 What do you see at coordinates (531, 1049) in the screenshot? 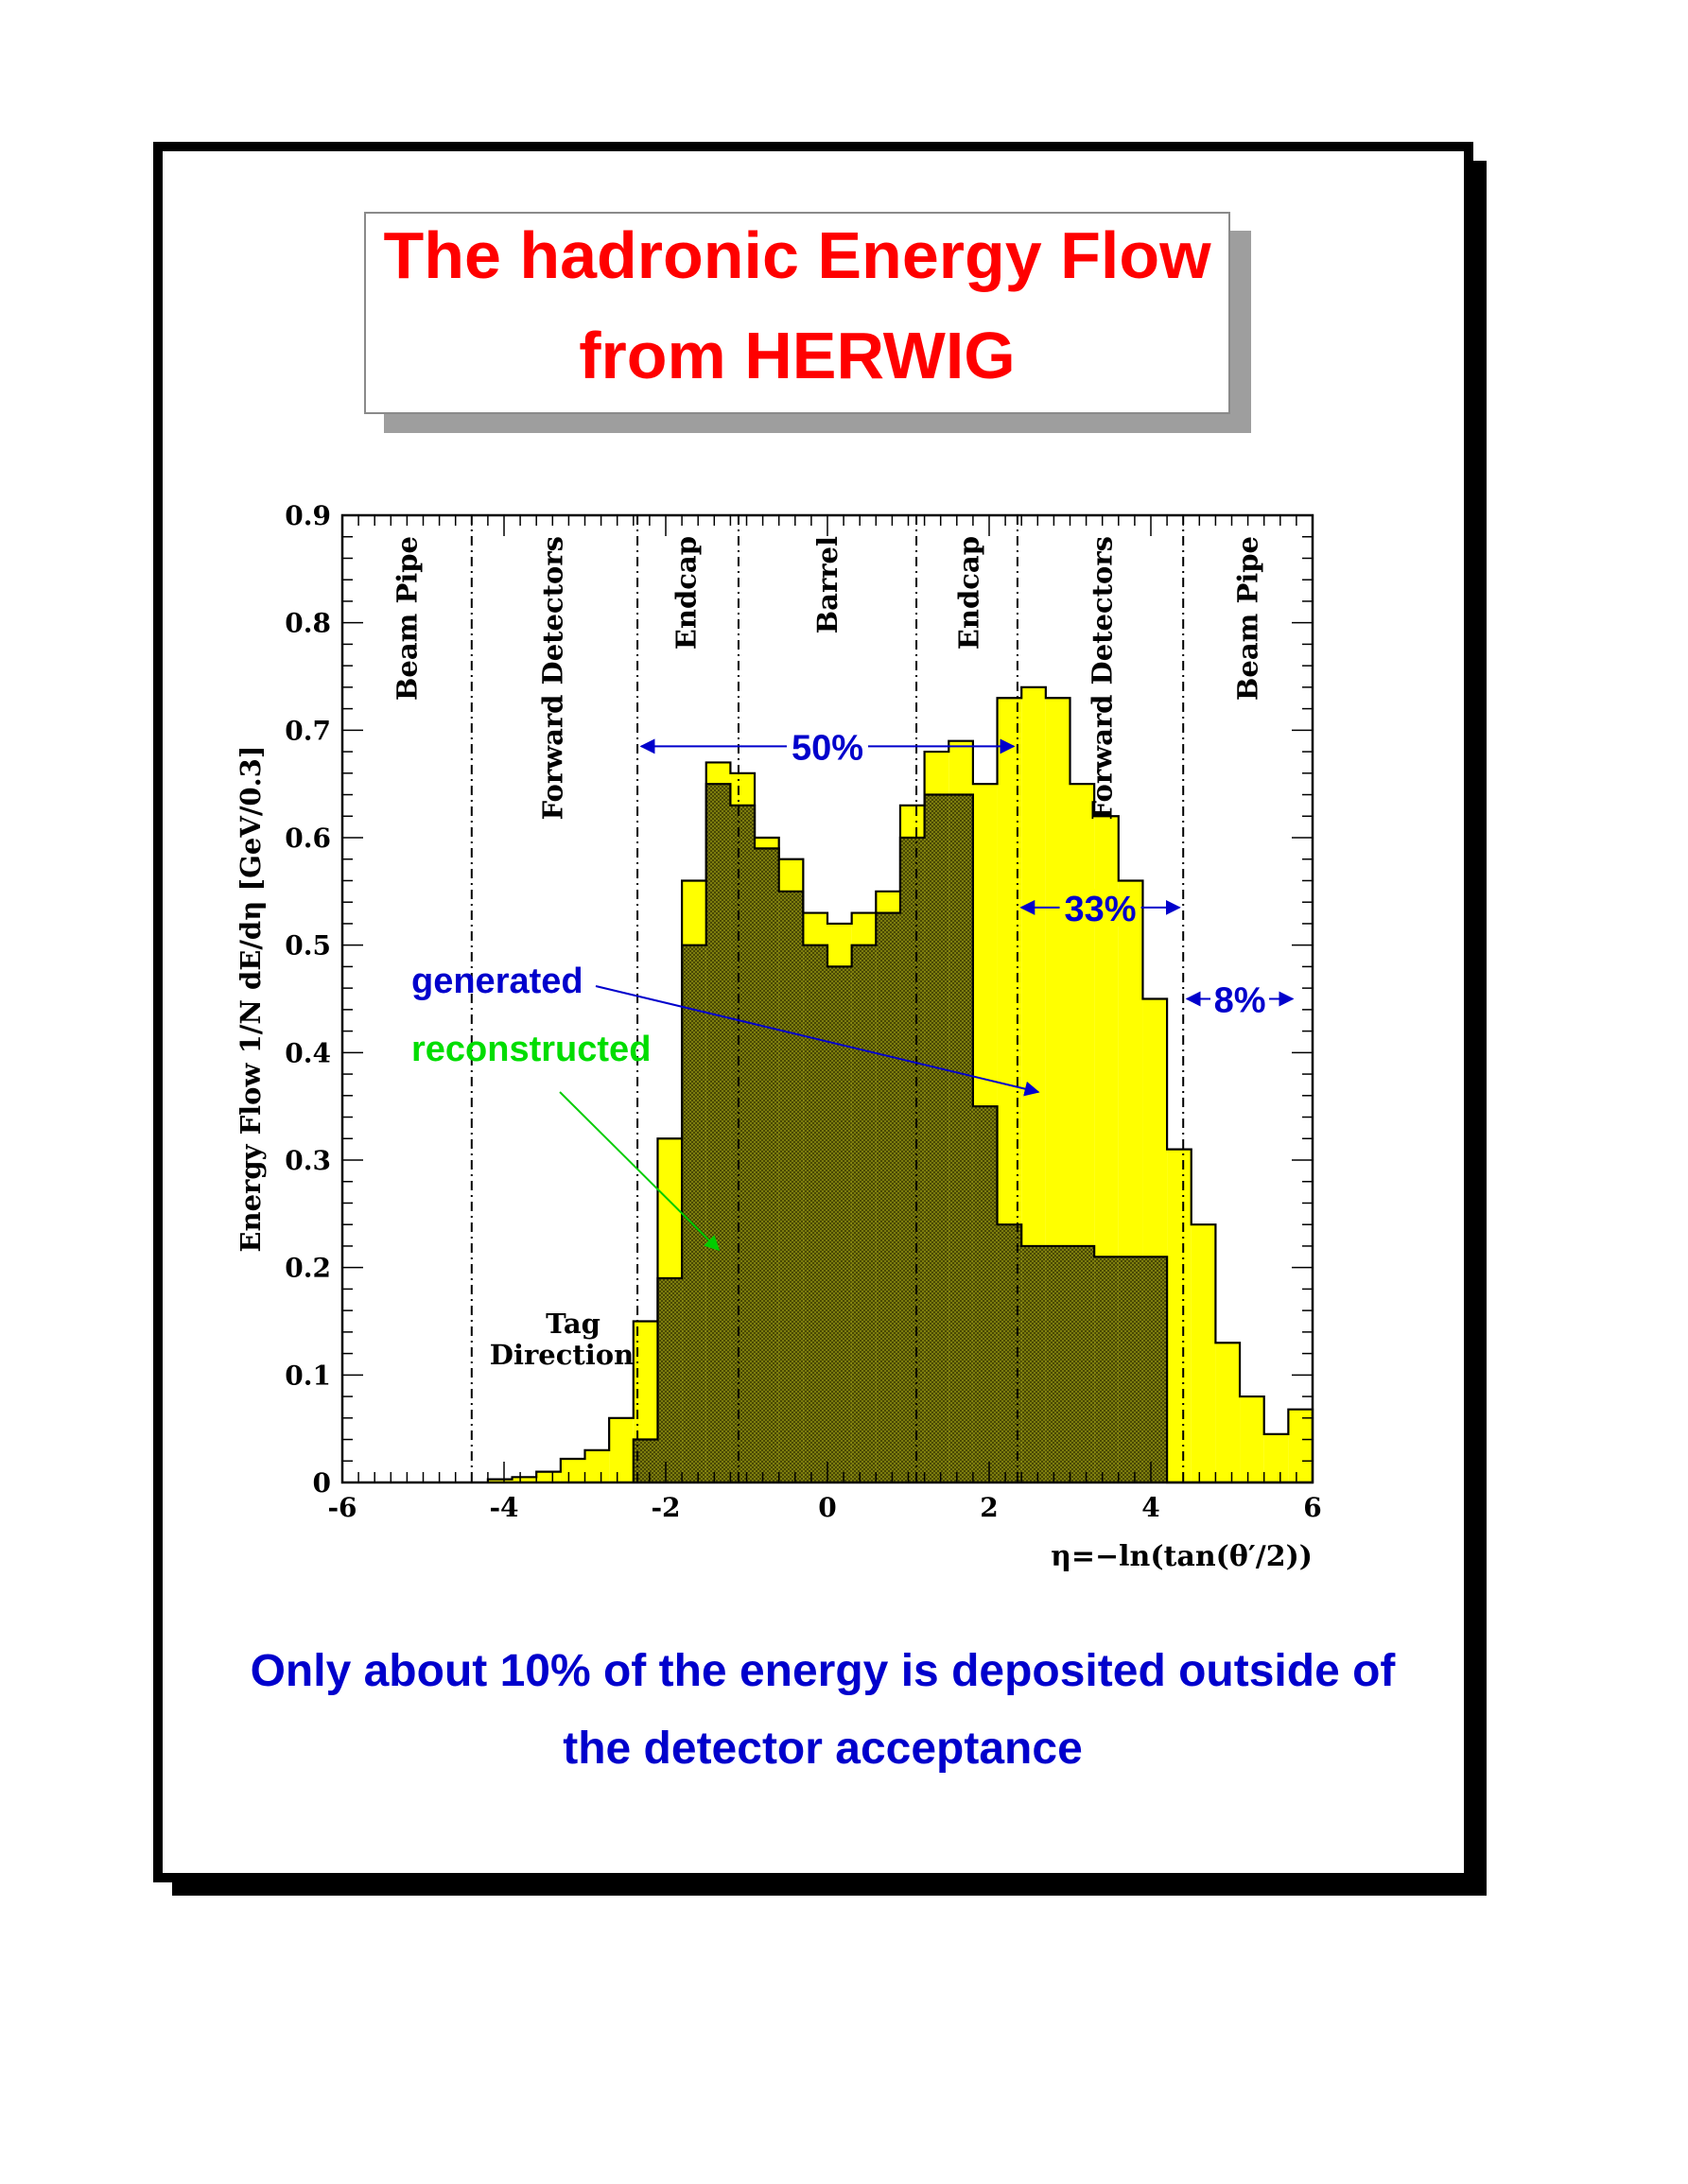
I see `reconstructed-label: reconstructed` at bounding box center [531, 1049].